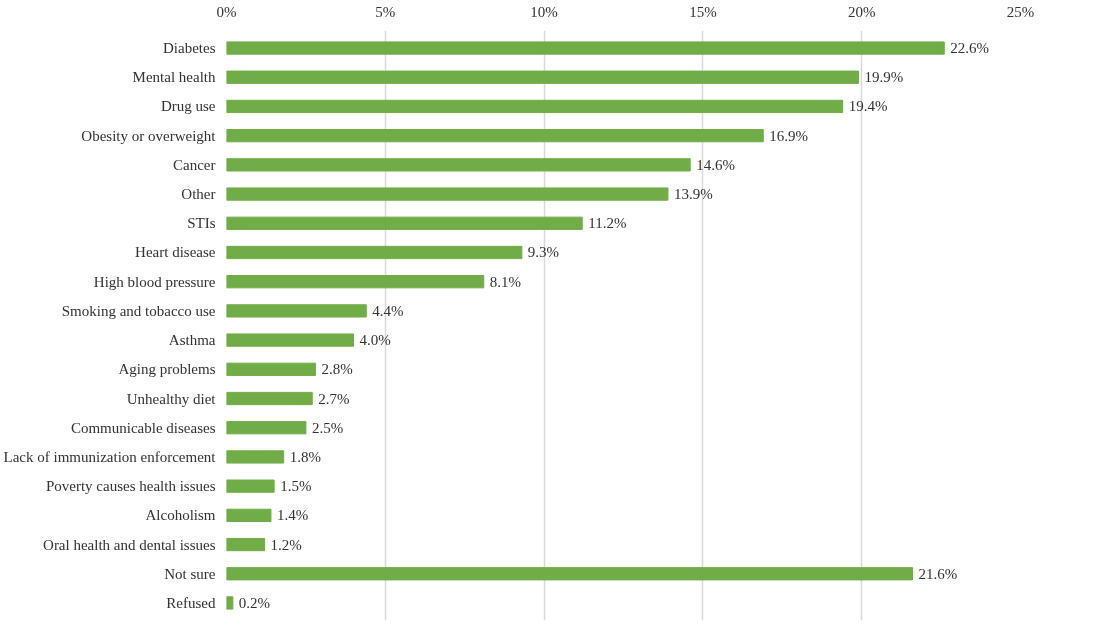  What do you see at coordinates (715, 164) in the screenshot?
I see `data-label: 14.6%` at bounding box center [715, 164].